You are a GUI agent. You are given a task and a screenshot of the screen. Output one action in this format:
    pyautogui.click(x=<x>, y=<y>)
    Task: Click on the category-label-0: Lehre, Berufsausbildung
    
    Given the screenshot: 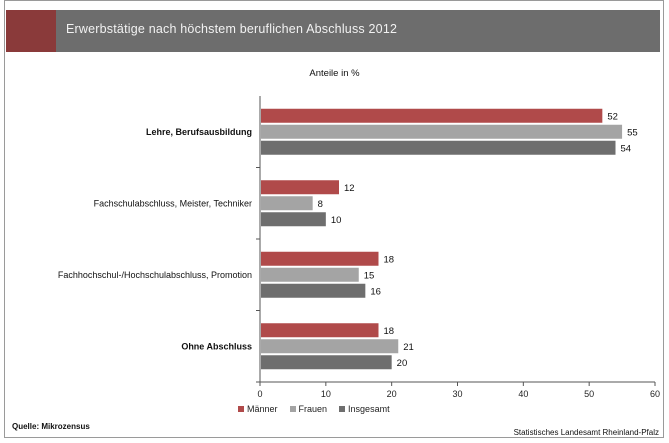 What is the action you would take?
    pyautogui.click(x=199, y=132)
    